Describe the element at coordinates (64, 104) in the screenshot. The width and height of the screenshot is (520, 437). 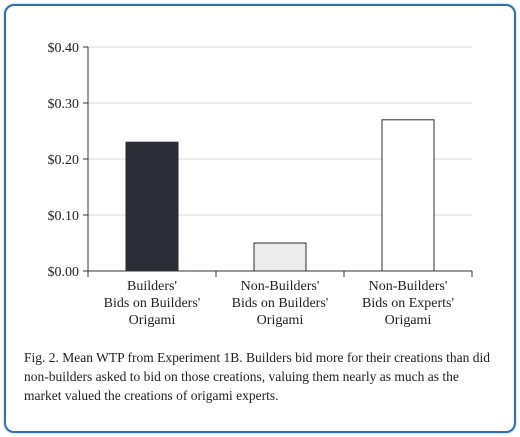
I see `y-tick-label: $0.30` at that location.